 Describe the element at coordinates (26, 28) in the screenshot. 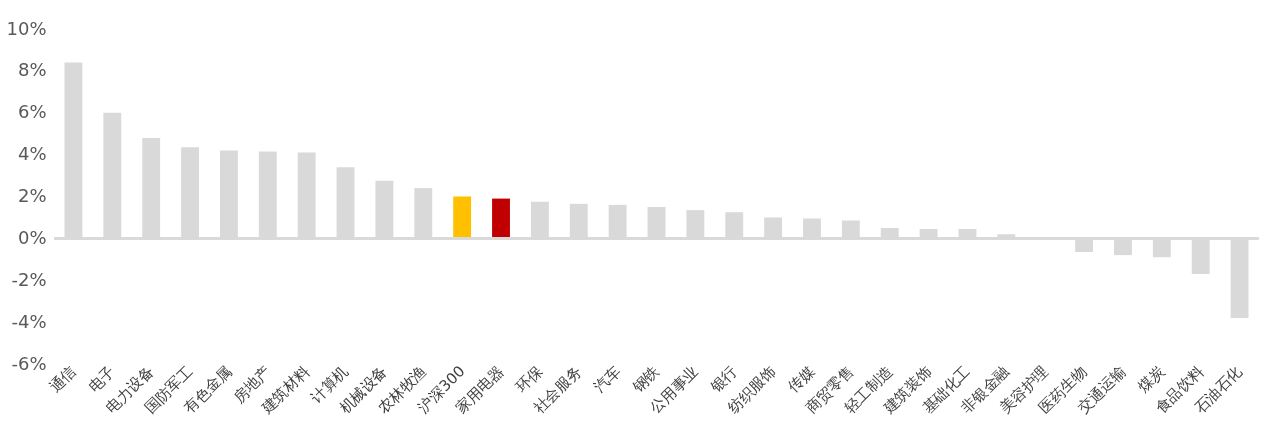

I see `y-tick-label: 10%` at that location.